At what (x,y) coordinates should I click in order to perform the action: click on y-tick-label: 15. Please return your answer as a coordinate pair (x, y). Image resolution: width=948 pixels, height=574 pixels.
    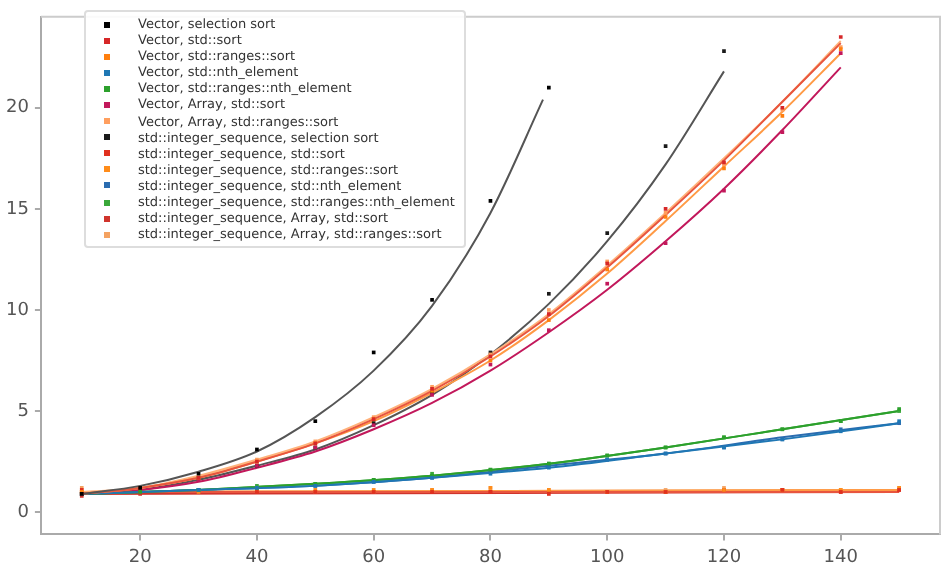
    Looking at the image, I should click on (17, 209).